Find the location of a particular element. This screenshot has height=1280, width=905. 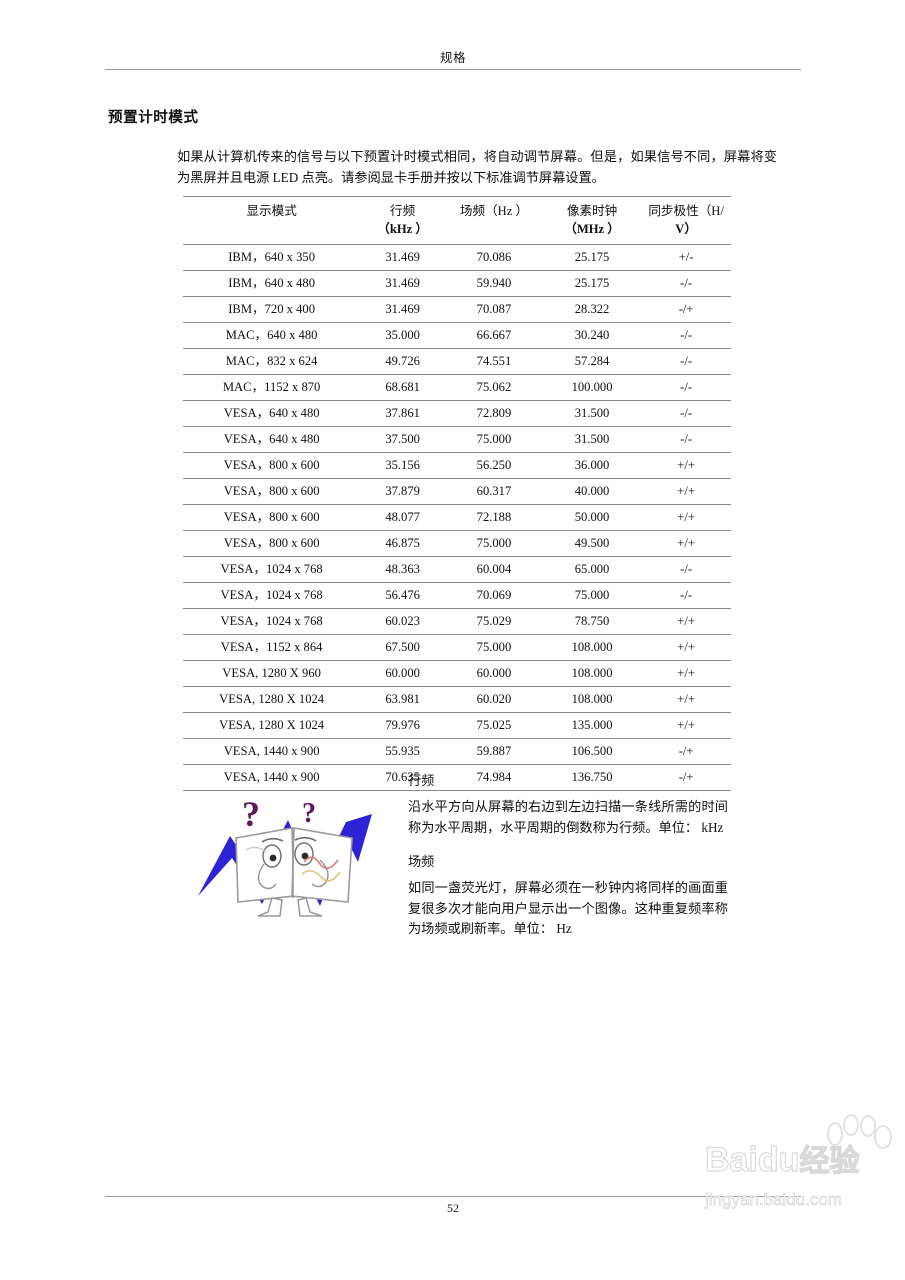

table-row: VESA，800 x 600 37.879 60.317 40.000 +/+ is located at coordinates (457, 491).